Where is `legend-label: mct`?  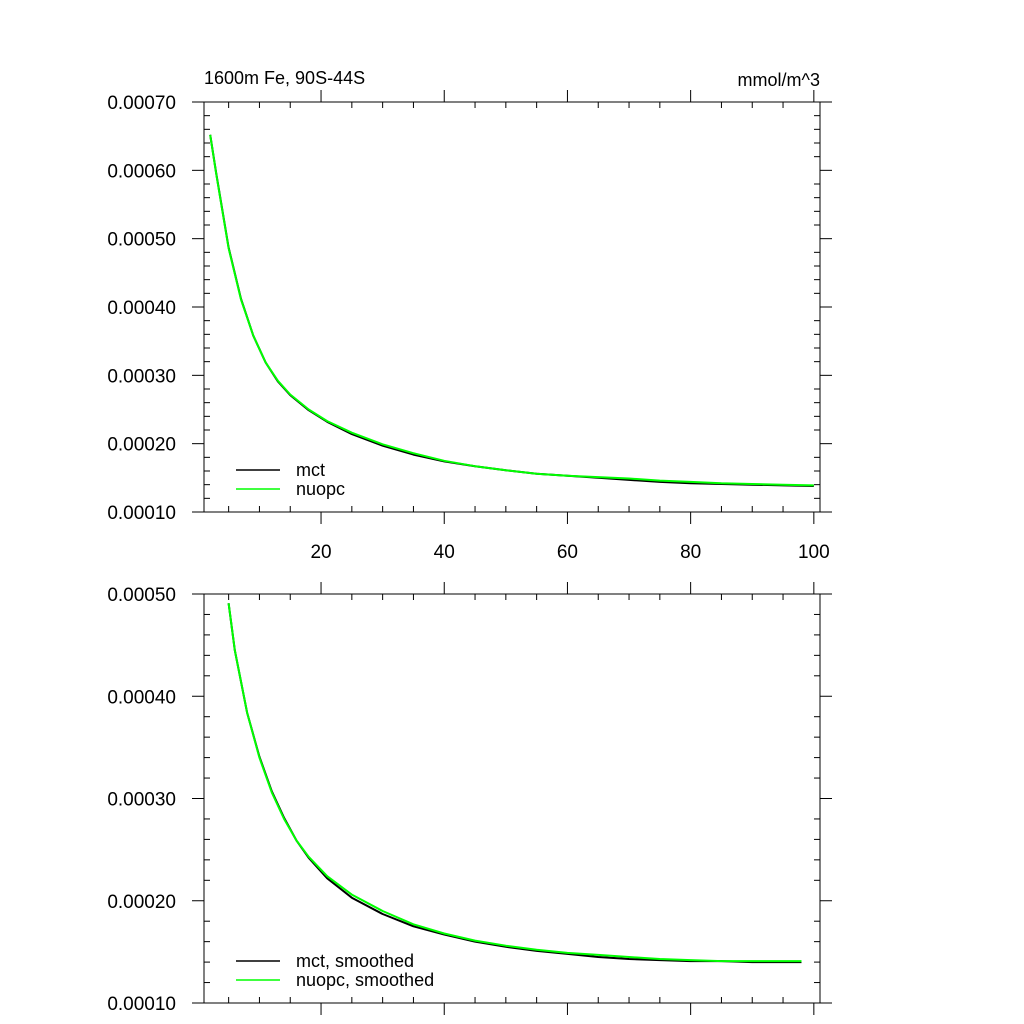
legend-label: mct is located at coordinates (310, 470).